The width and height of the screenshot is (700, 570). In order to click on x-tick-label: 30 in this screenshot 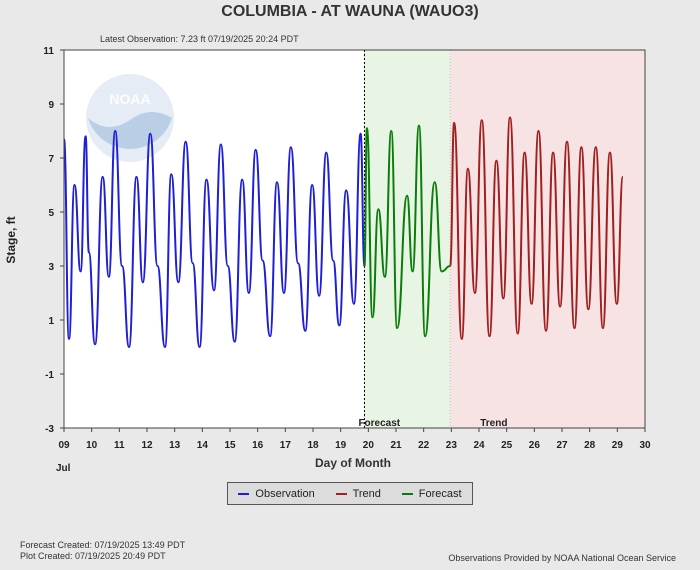, I will do `click(645, 445)`.